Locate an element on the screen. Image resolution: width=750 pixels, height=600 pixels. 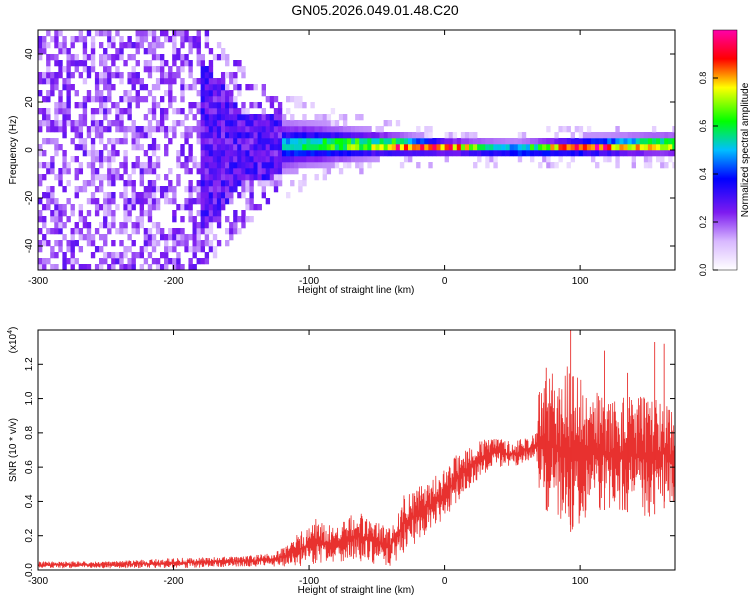
colorbar-label: Normalized spectral amplitude is located at coordinates (745, 149).